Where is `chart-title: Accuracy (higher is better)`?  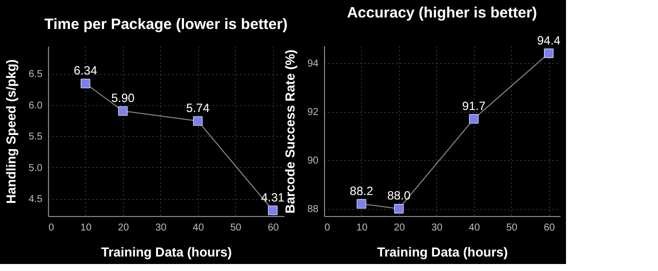 chart-title: Accuracy (higher is better) is located at coordinates (442, 13).